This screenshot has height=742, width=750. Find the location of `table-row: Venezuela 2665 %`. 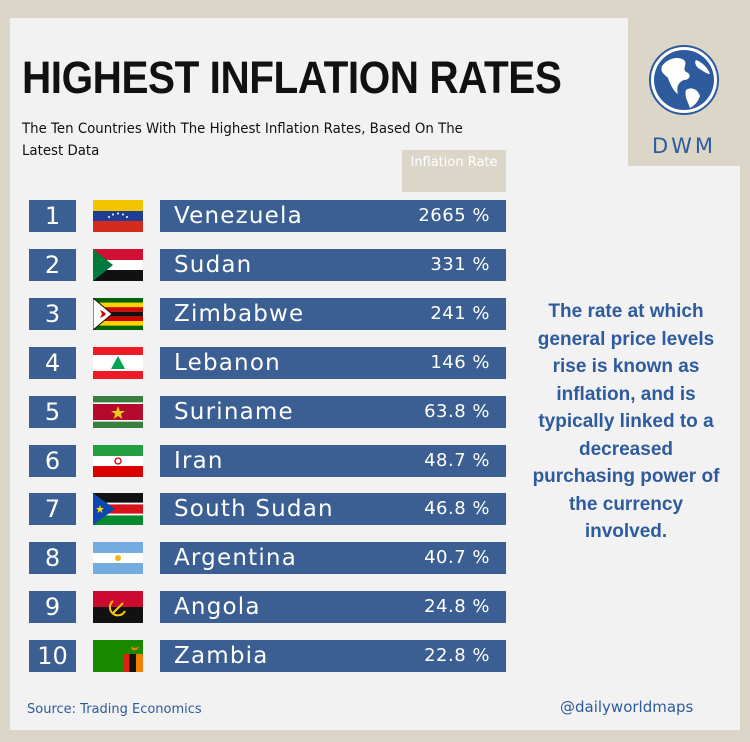

table-row: Venezuela 2665 % is located at coordinates (333, 216).